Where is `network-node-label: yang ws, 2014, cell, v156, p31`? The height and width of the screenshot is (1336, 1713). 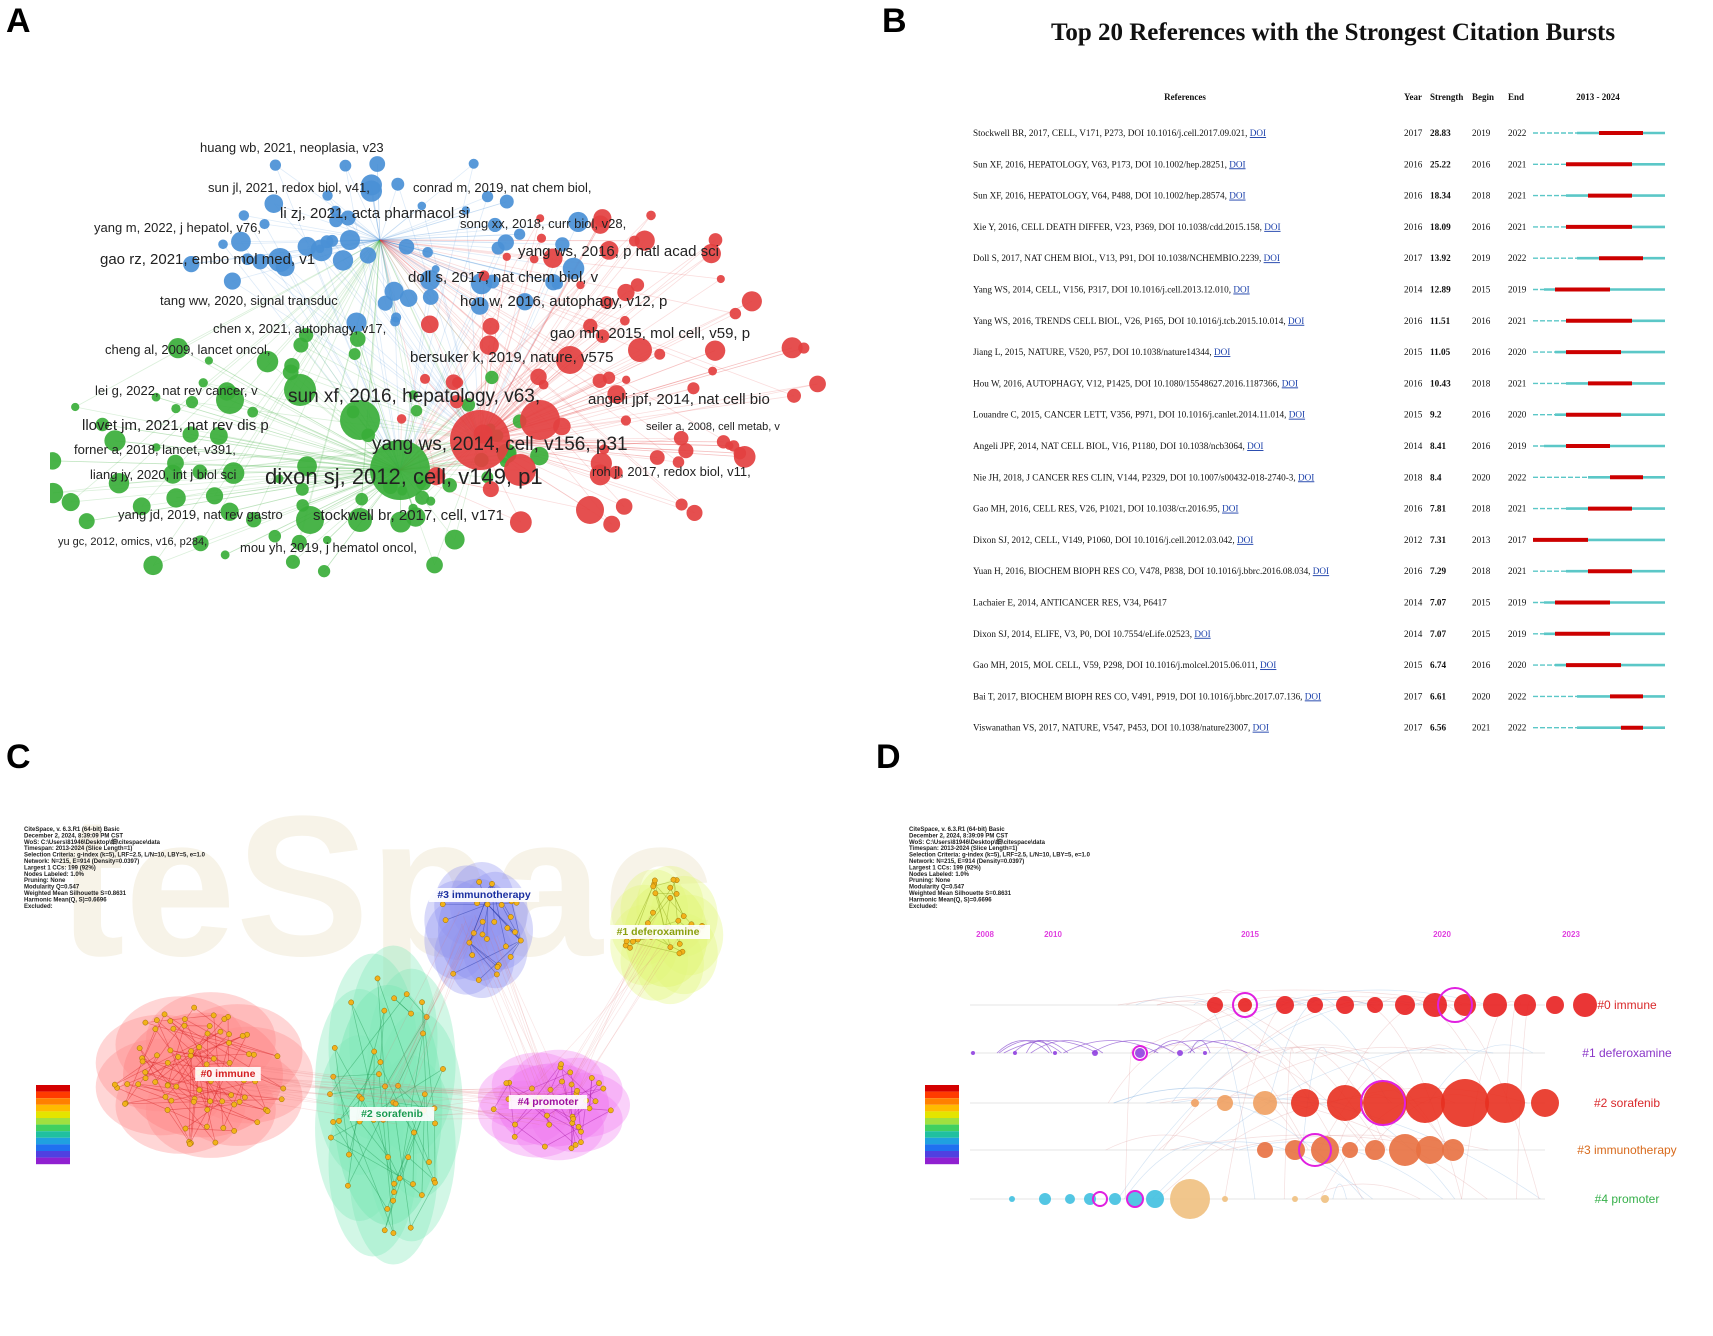 network-node-label: yang ws, 2014, cell, v156, p31 is located at coordinates (500, 444).